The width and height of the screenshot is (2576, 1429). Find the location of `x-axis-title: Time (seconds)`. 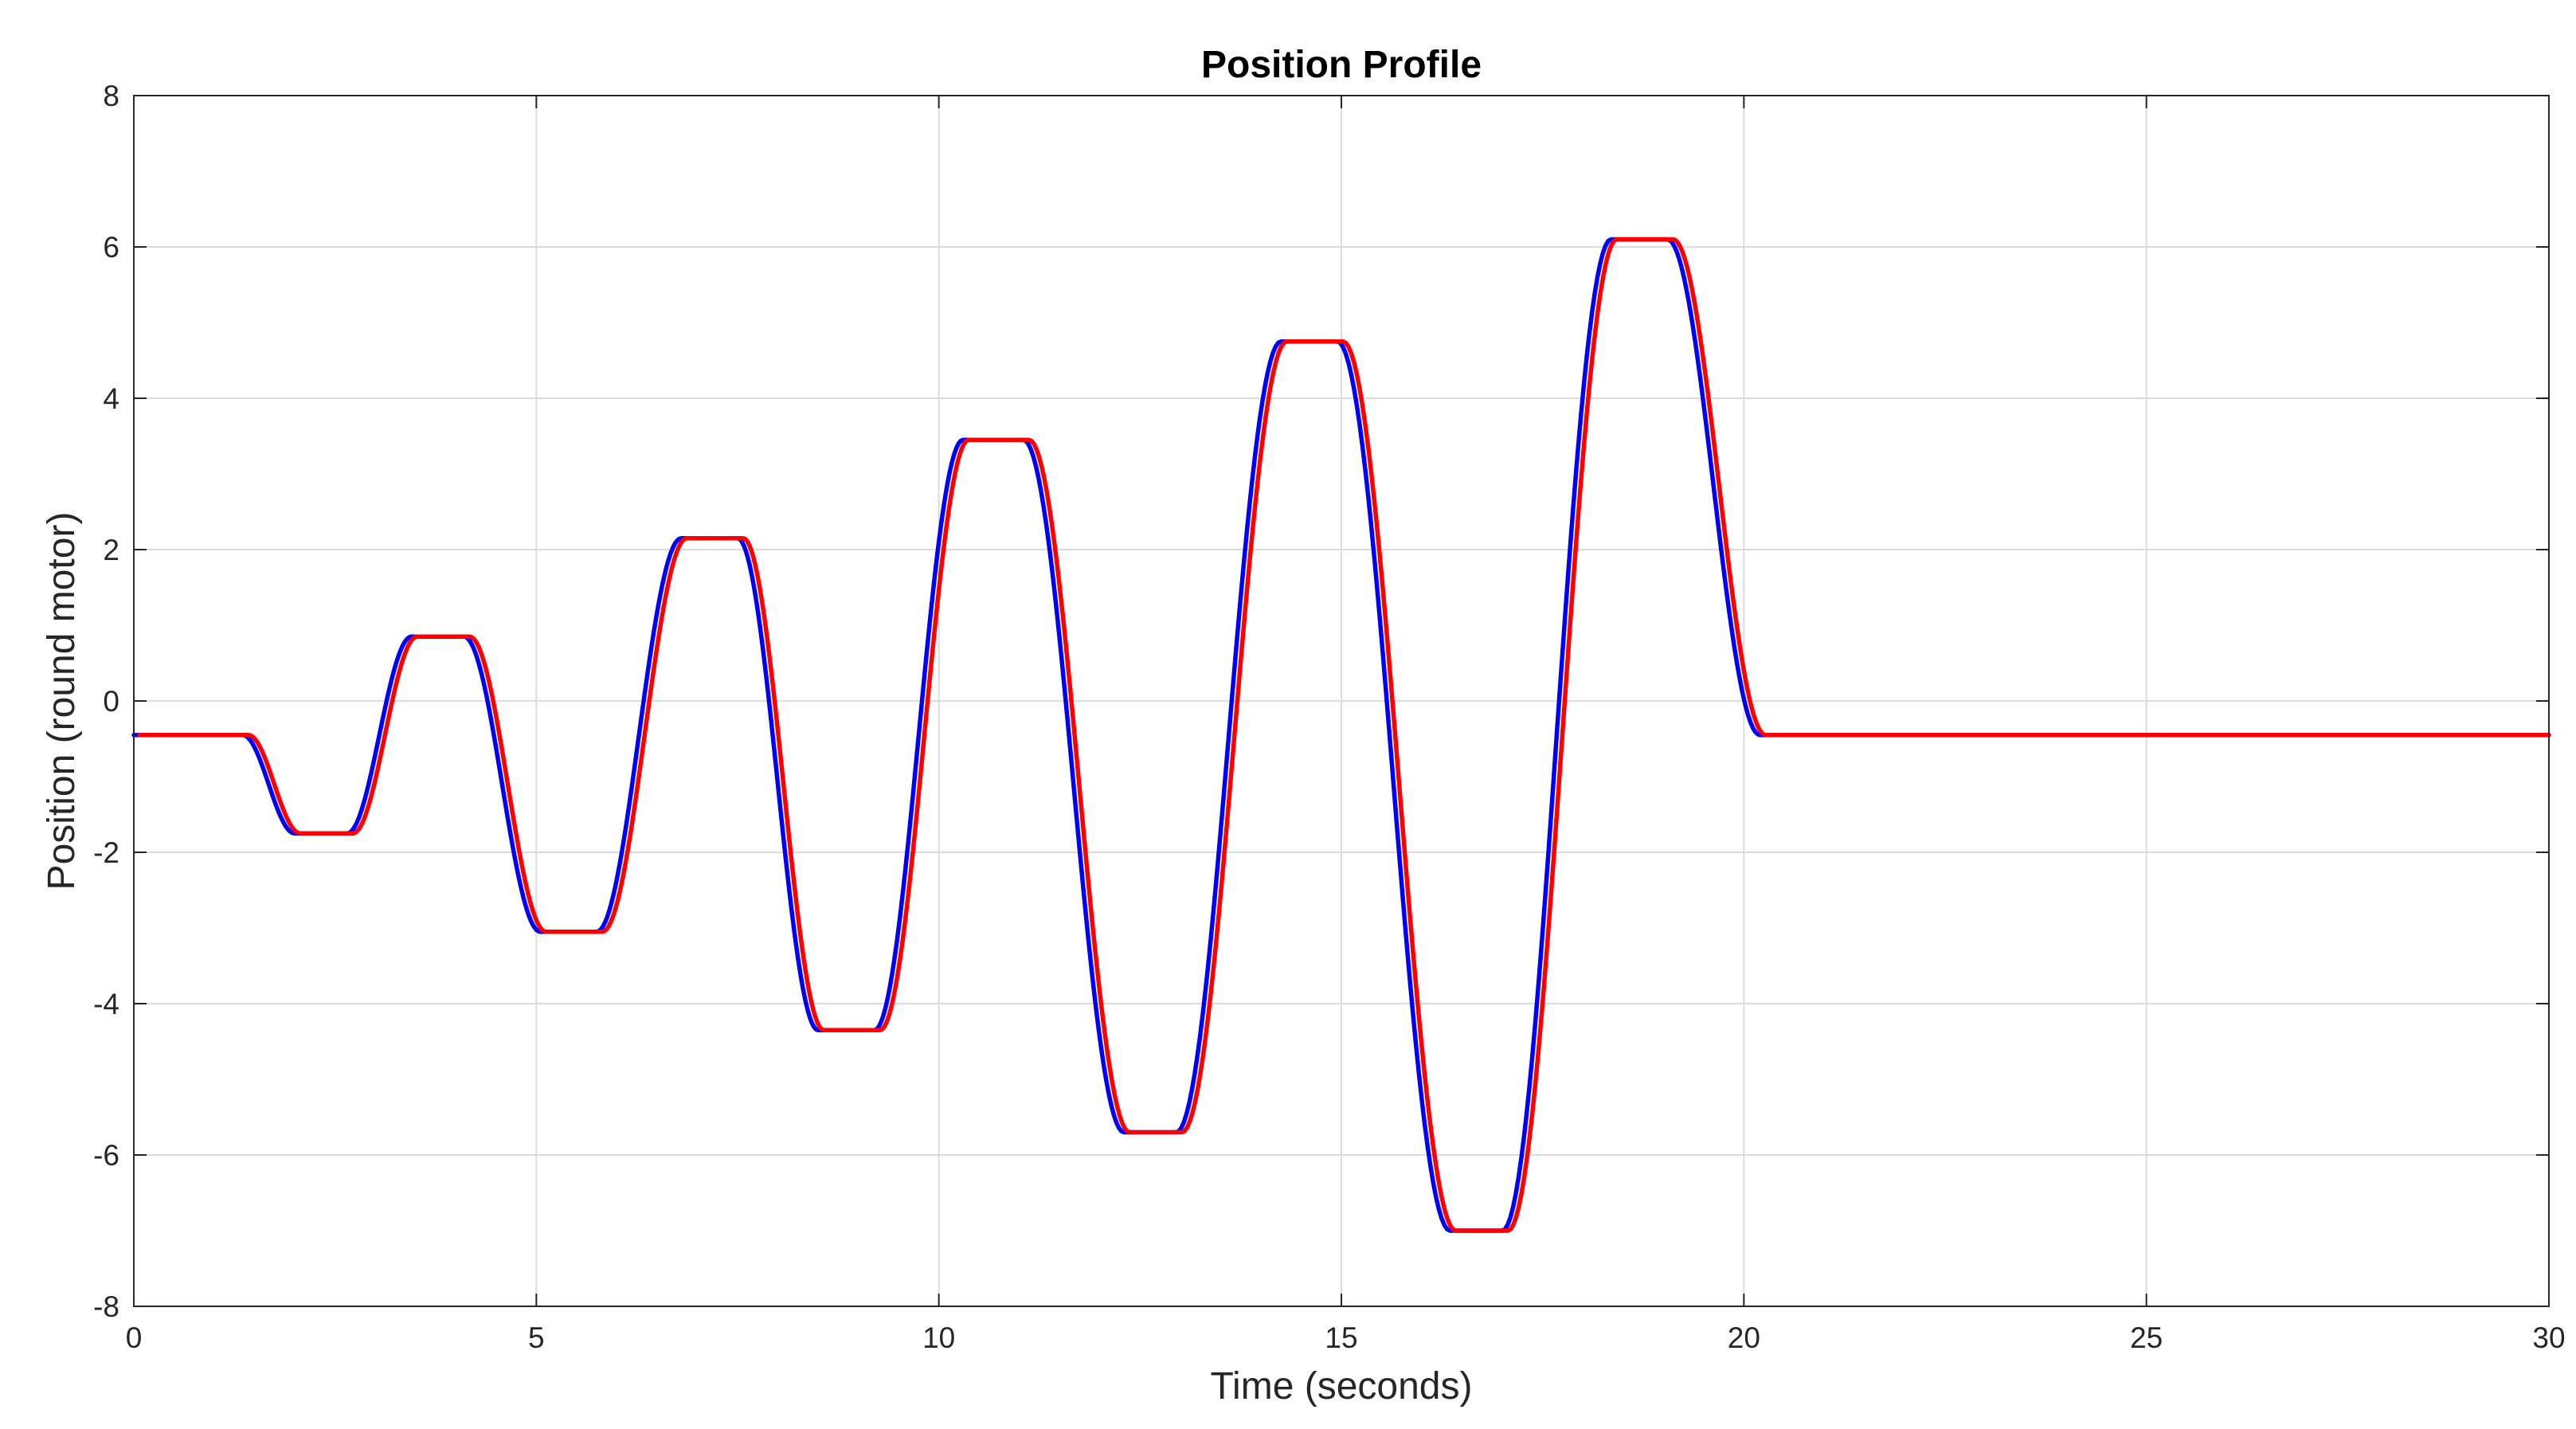

x-axis-title: Time (seconds) is located at coordinates (1342, 1386).